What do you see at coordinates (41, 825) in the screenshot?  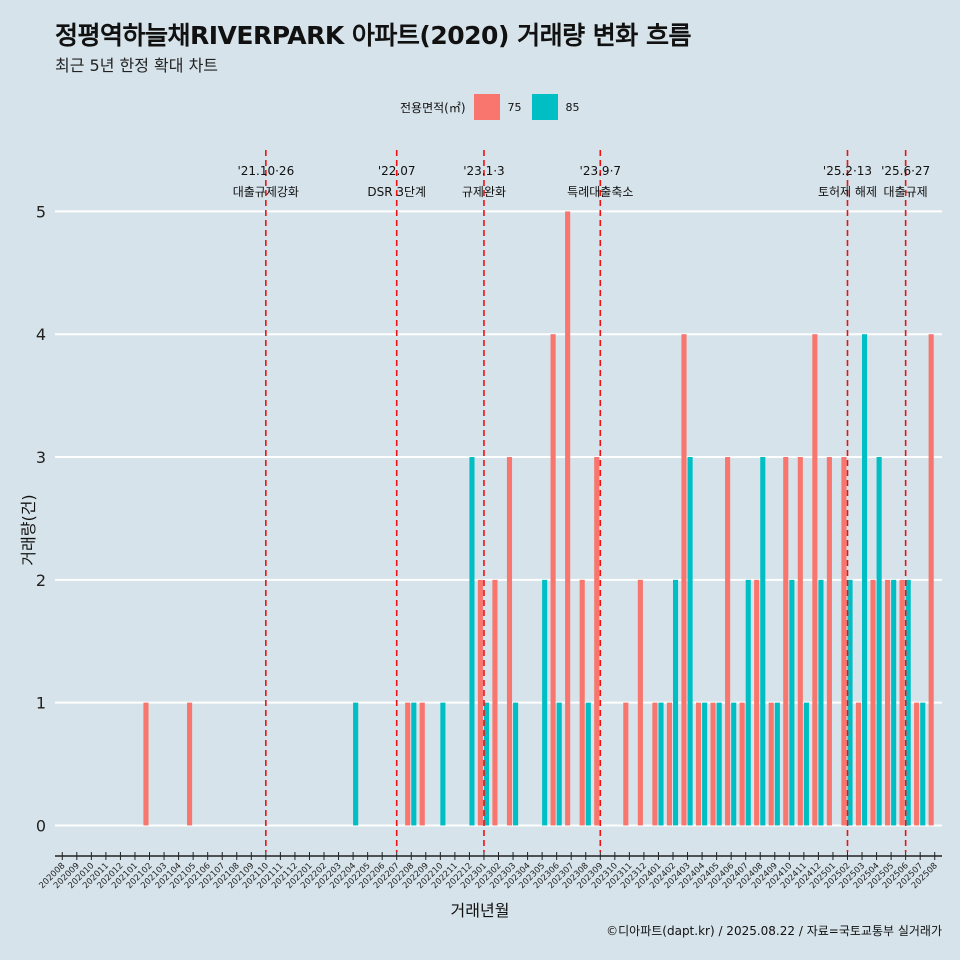 I see `y-tick-label-0: 0` at bounding box center [41, 825].